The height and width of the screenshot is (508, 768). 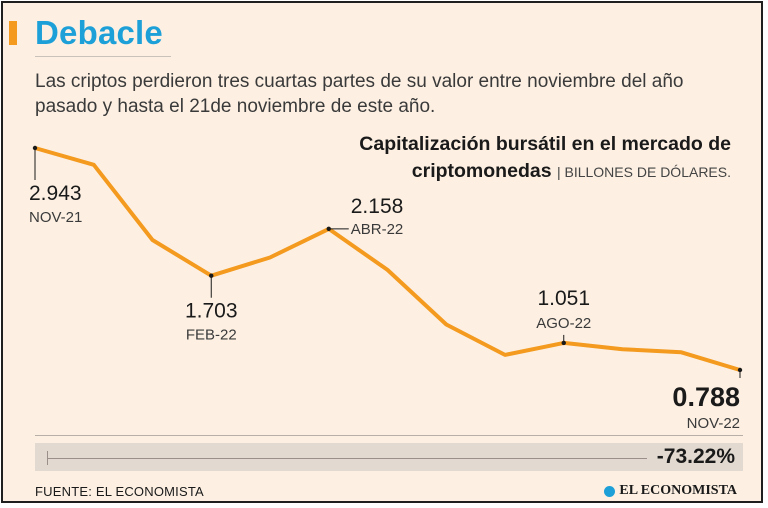 What do you see at coordinates (706, 397) in the screenshot?
I see `value-label-nov-22: 0.788` at bounding box center [706, 397].